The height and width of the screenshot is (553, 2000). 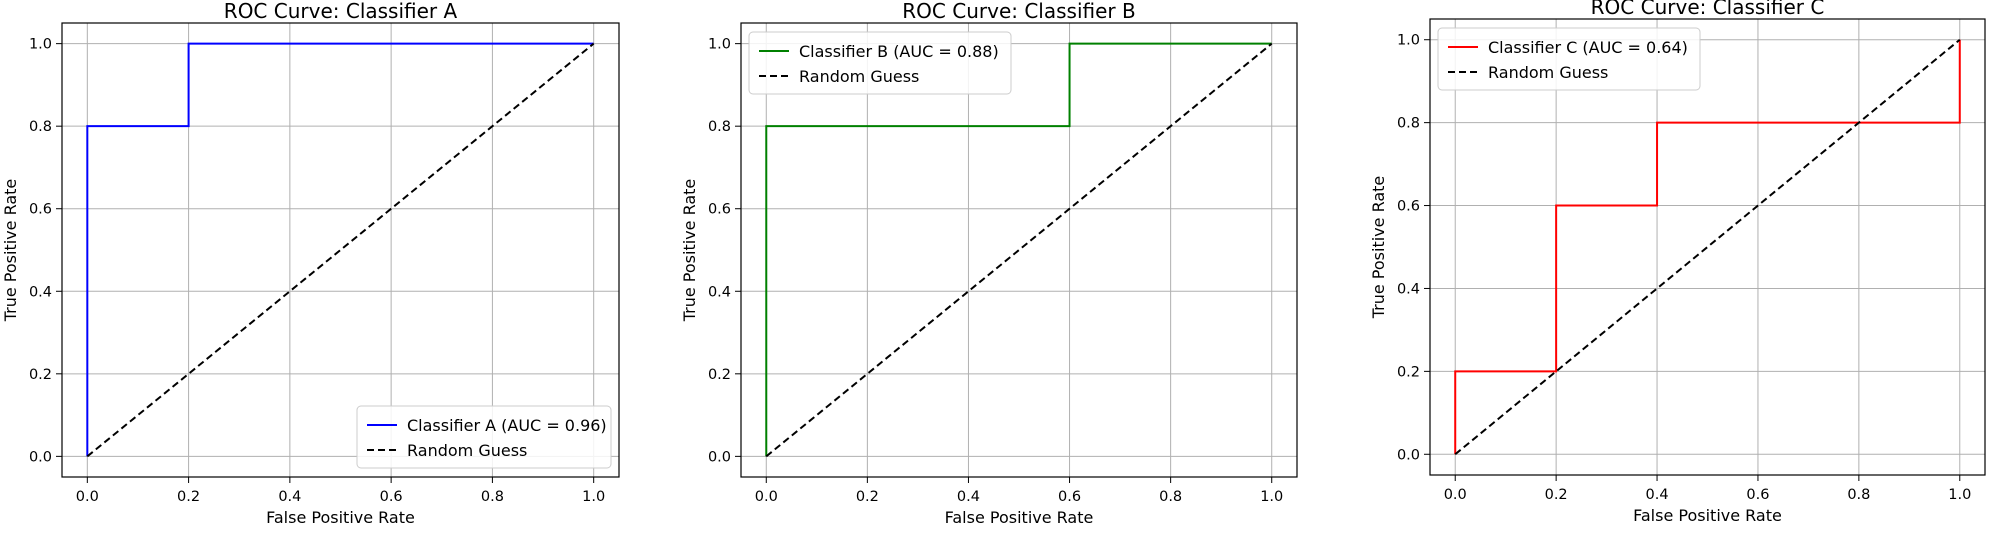 I want to click on legend: Classifier C (AUC = 0.64) Random Guess, so click(x=1569, y=59).